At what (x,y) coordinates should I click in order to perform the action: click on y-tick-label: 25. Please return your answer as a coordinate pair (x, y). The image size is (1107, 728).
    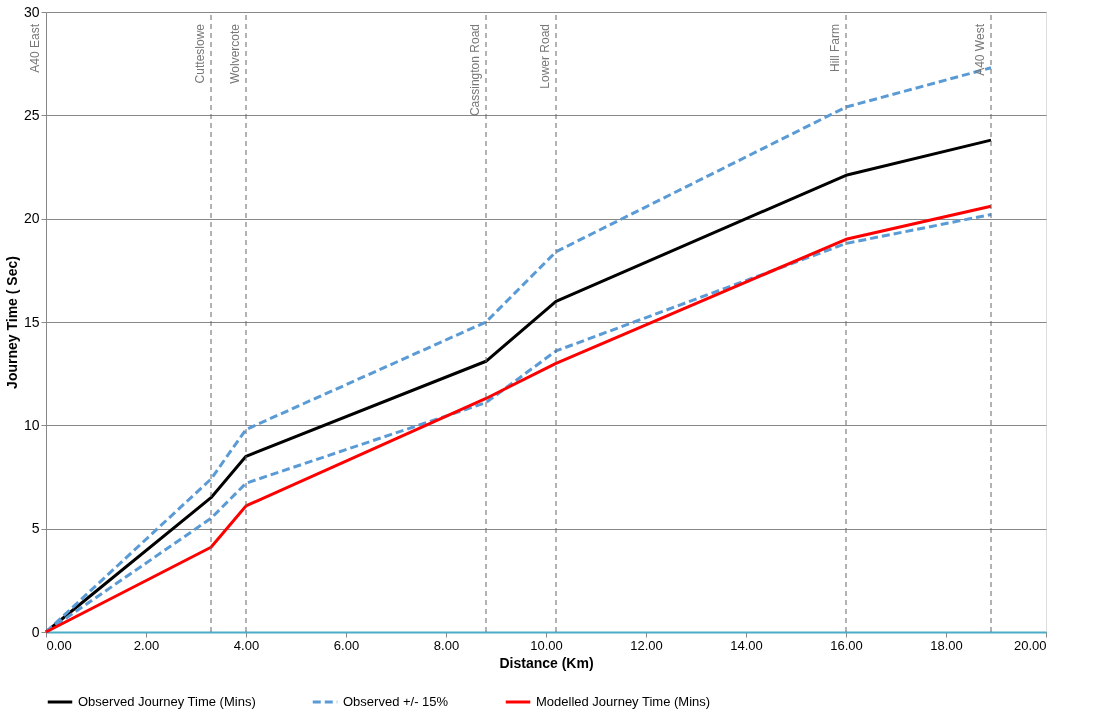
    Looking at the image, I should click on (31, 114).